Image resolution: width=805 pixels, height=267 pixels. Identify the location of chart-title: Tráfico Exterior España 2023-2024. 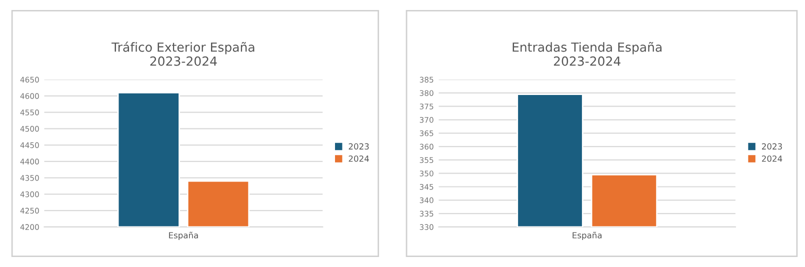
(183, 54).